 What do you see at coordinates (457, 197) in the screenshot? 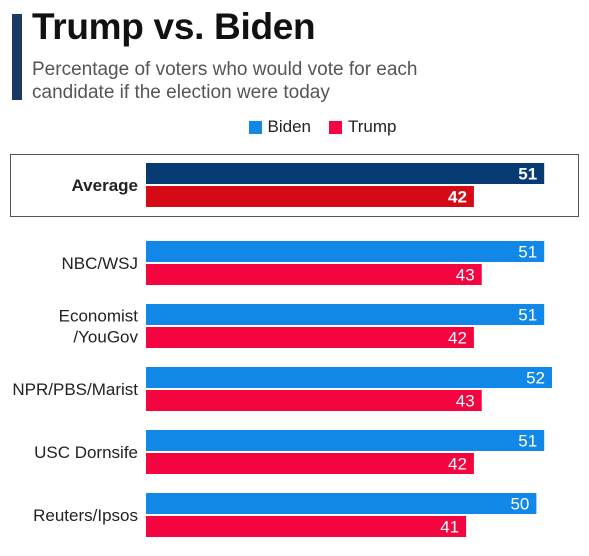
I see `value-label-trump-average: 42` at bounding box center [457, 197].